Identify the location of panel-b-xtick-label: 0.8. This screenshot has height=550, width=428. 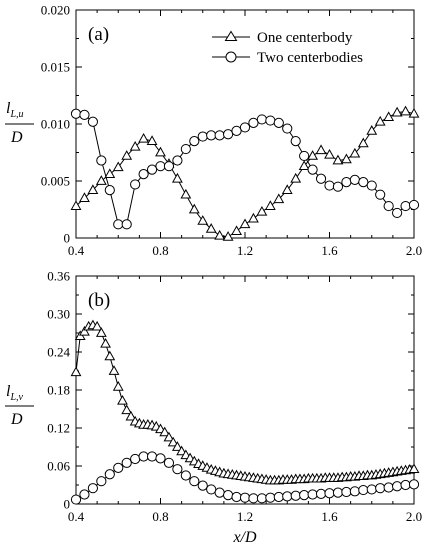
(160, 516).